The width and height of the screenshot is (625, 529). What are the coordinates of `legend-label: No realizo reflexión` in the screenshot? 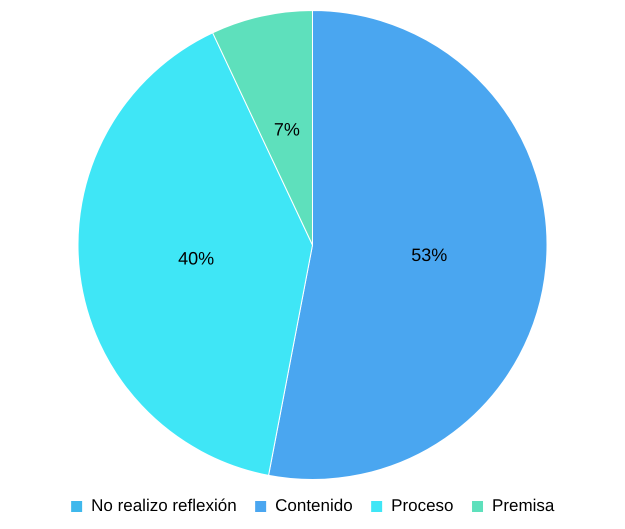 It's located at (164, 506).